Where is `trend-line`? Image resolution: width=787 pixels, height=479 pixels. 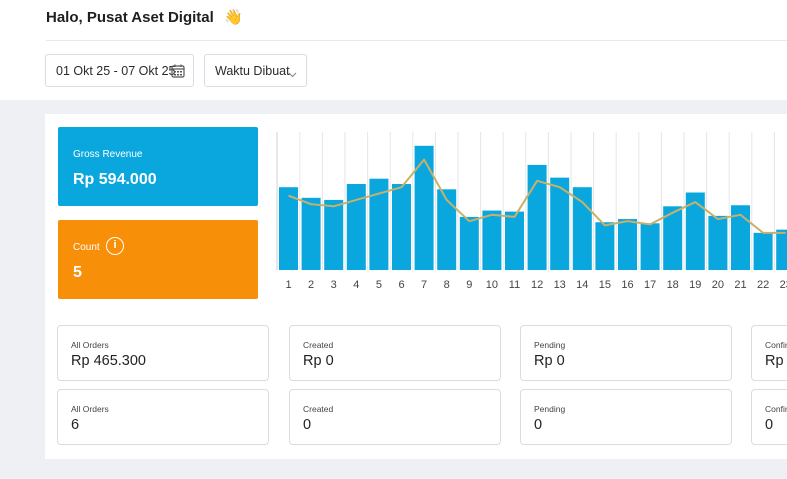 trend-line is located at coordinates (537, 196).